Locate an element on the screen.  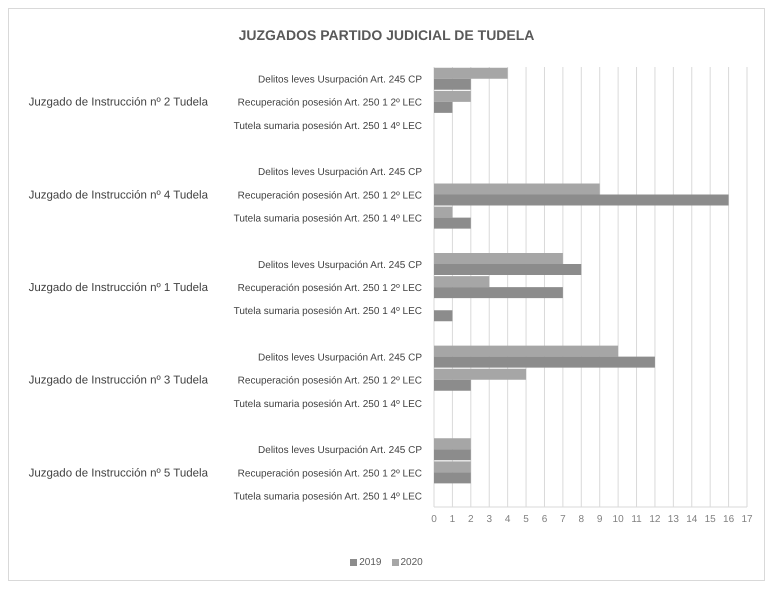
x-tick-label: 5 is located at coordinates (526, 520).